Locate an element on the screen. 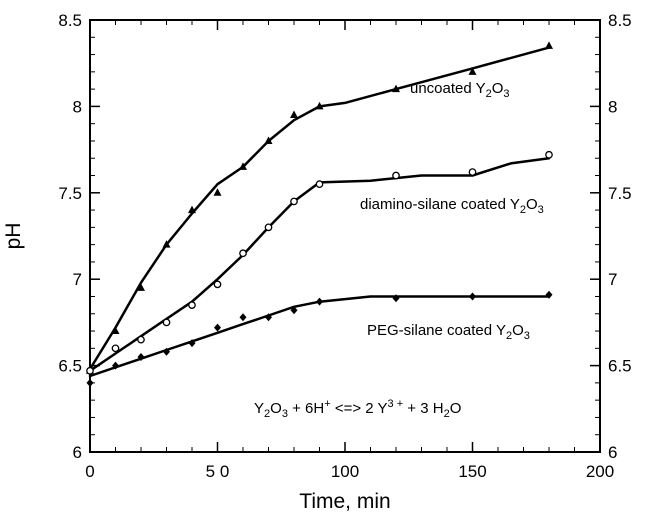 This screenshot has width=660, height=514. reaction-equation: Y2O3 + 6H+ <=> 2 Y3 + + 3 H2O is located at coordinates (357, 409).